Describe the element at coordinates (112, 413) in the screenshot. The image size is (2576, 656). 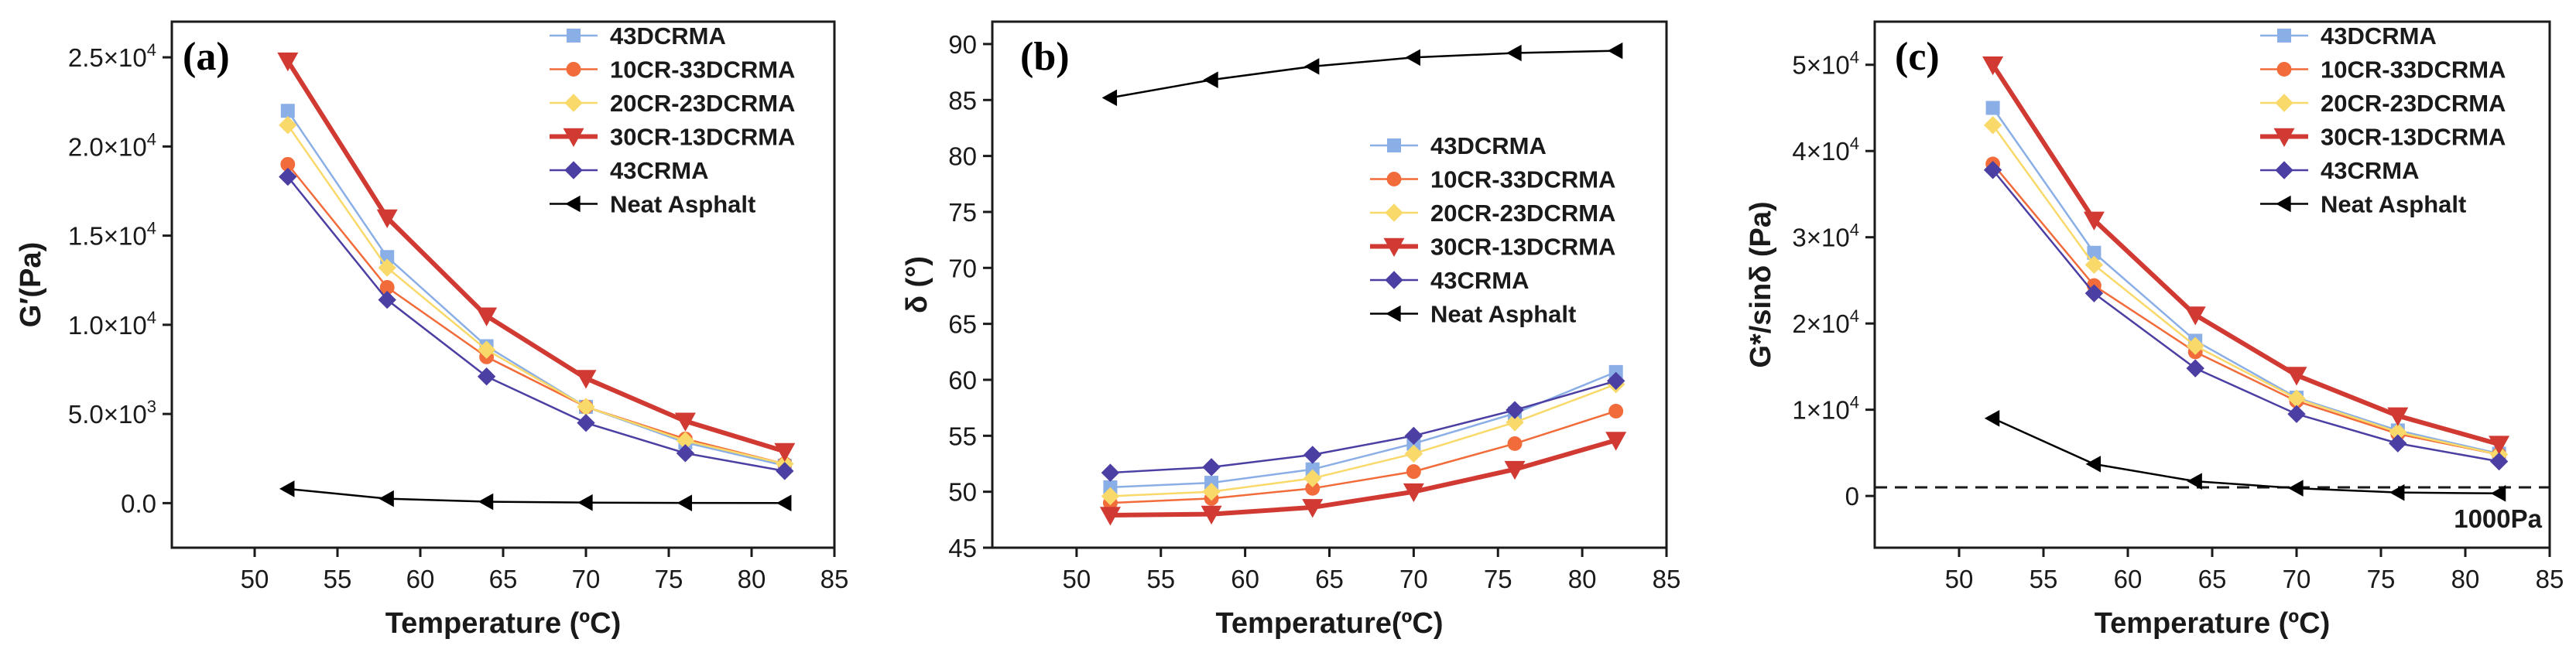
I see `y-tick-label: 5.0×10³` at that location.